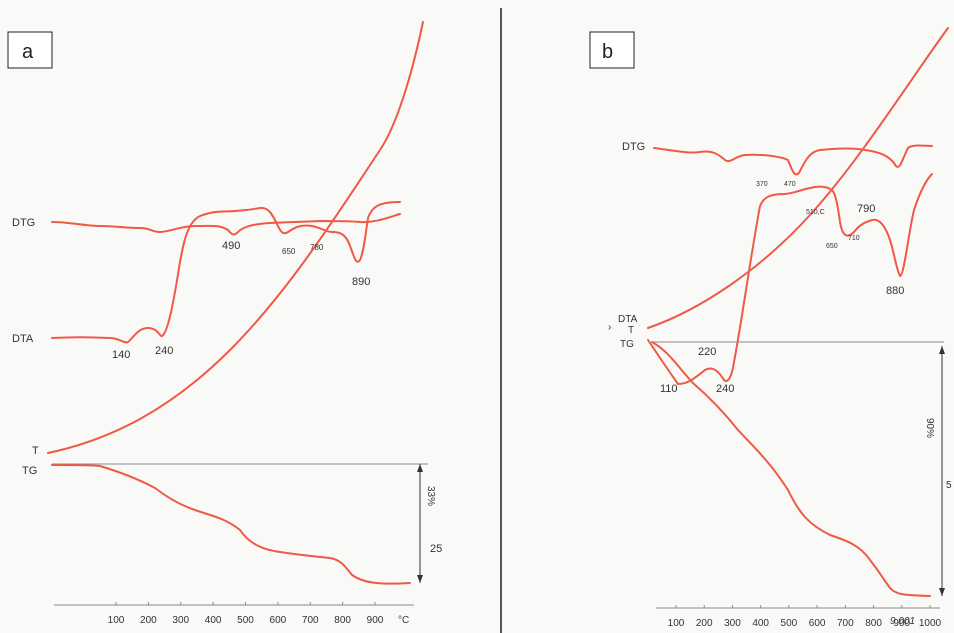  Describe the element at coordinates (631, 330) in the screenshot. I see `panel-b-t-label: T` at that location.